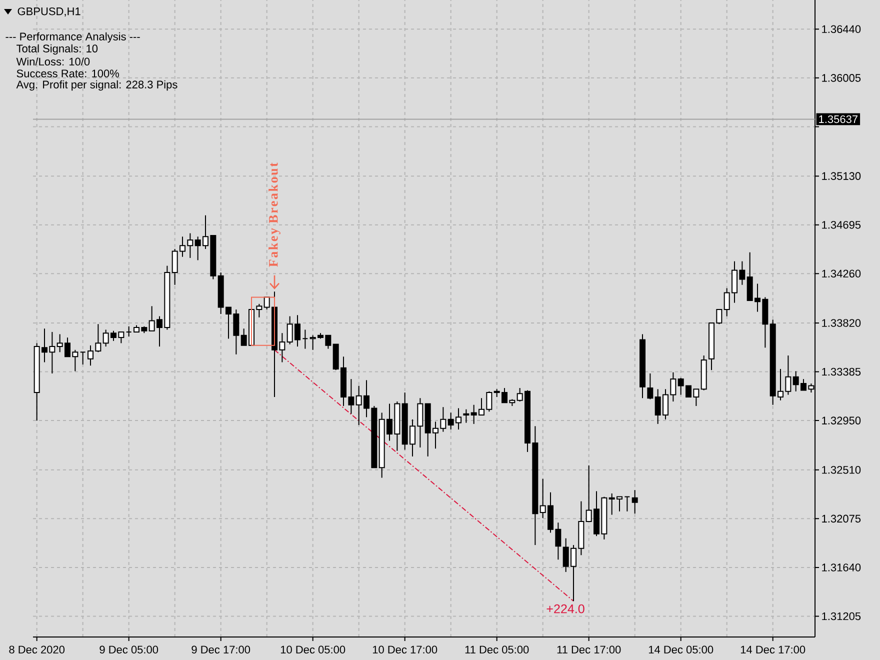  What do you see at coordinates (565, 609) in the screenshot?
I see `annotation: +224.0` at bounding box center [565, 609].